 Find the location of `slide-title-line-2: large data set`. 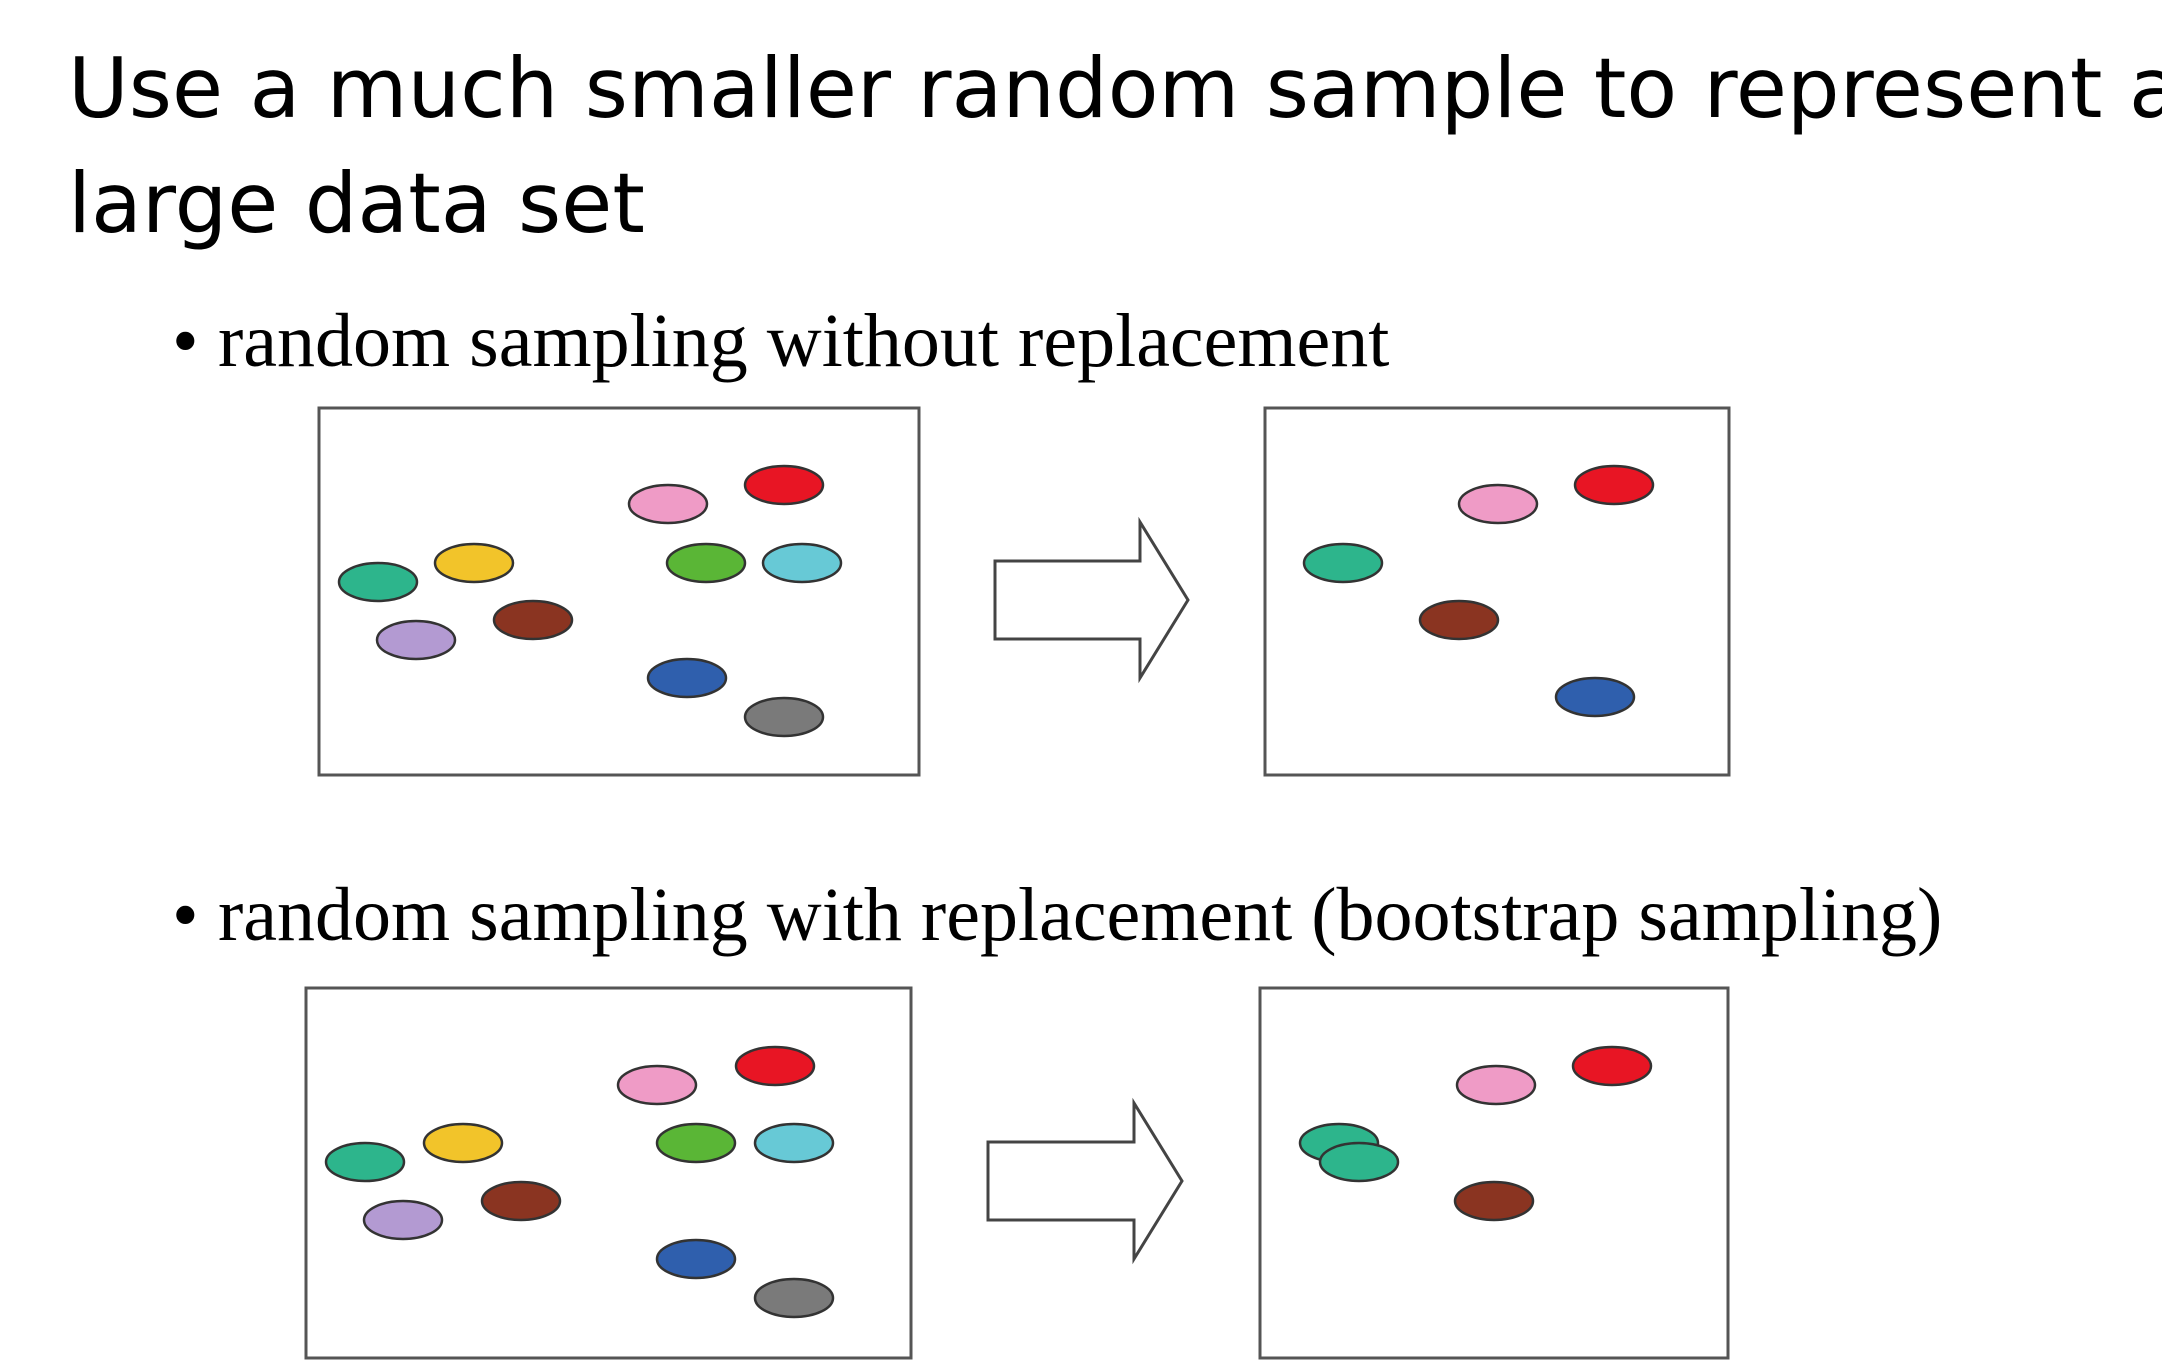

slide-title-line-2: large data set is located at coordinates (356, 203).